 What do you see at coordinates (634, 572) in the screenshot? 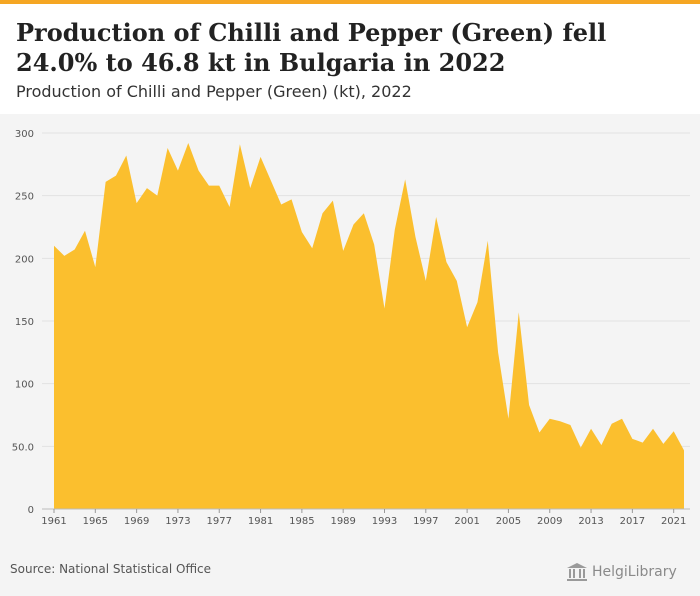
I see `logo-text: HelgiLibrary` at bounding box center [634, 572].